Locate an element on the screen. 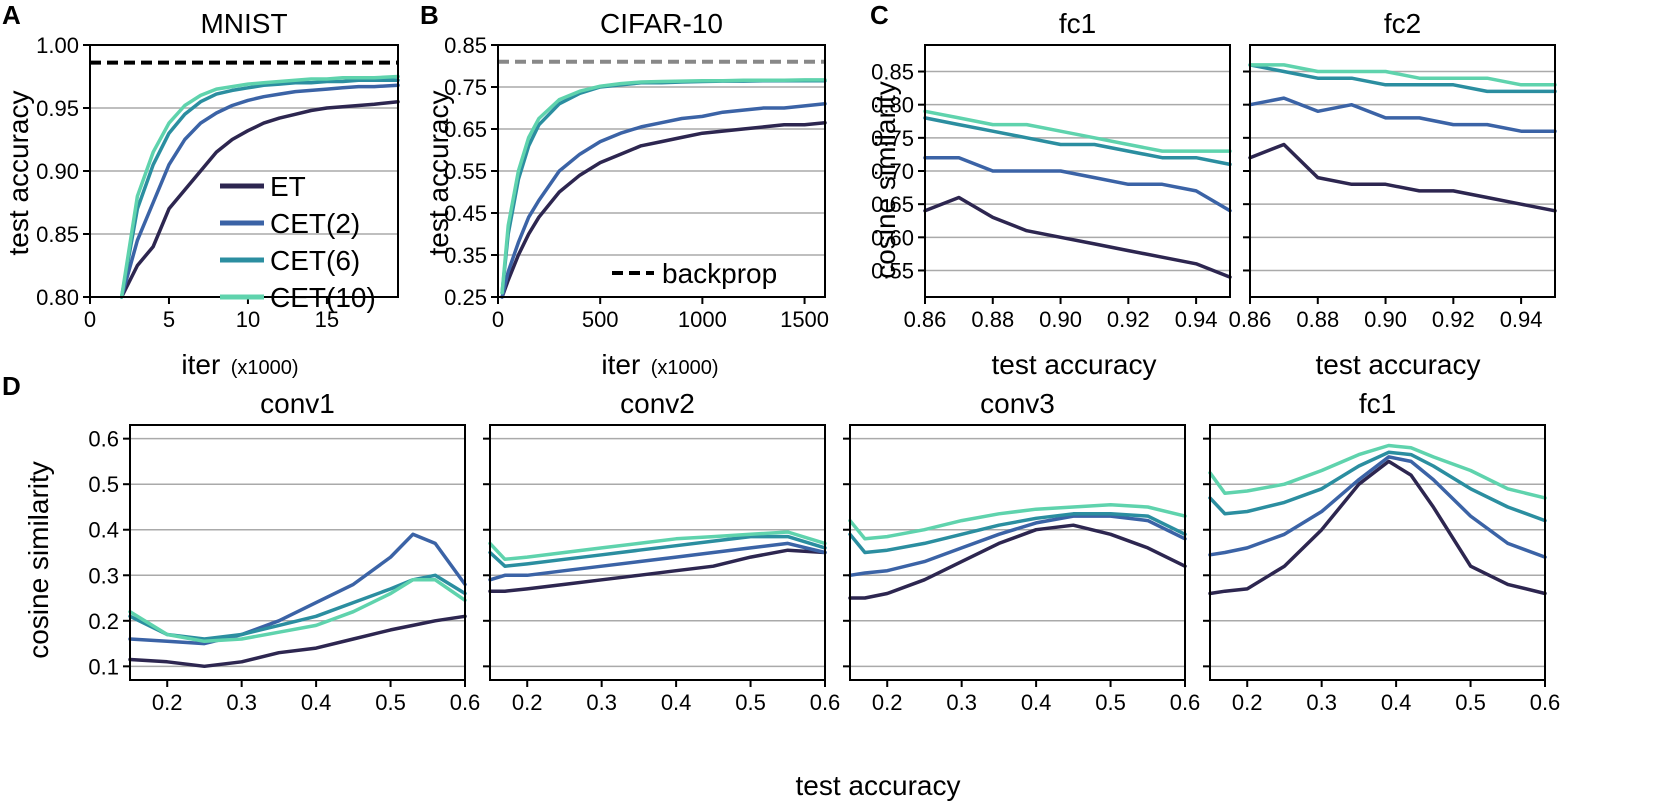 The image size is (1661, 812). panel-letter-d: D is located at coordinates (11, 386).